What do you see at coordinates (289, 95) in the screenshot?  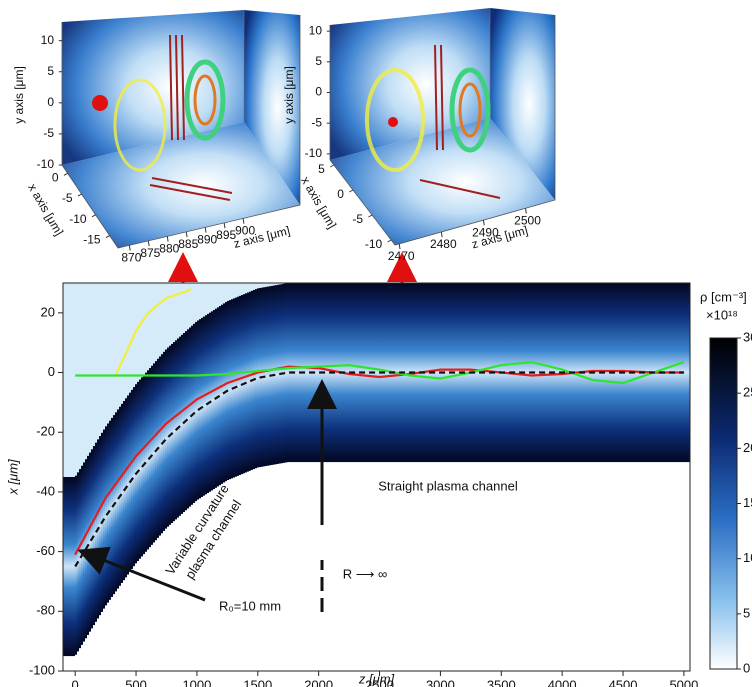 I see `y-axis-label: y axis [μm]` at bounding box center [289, 95].